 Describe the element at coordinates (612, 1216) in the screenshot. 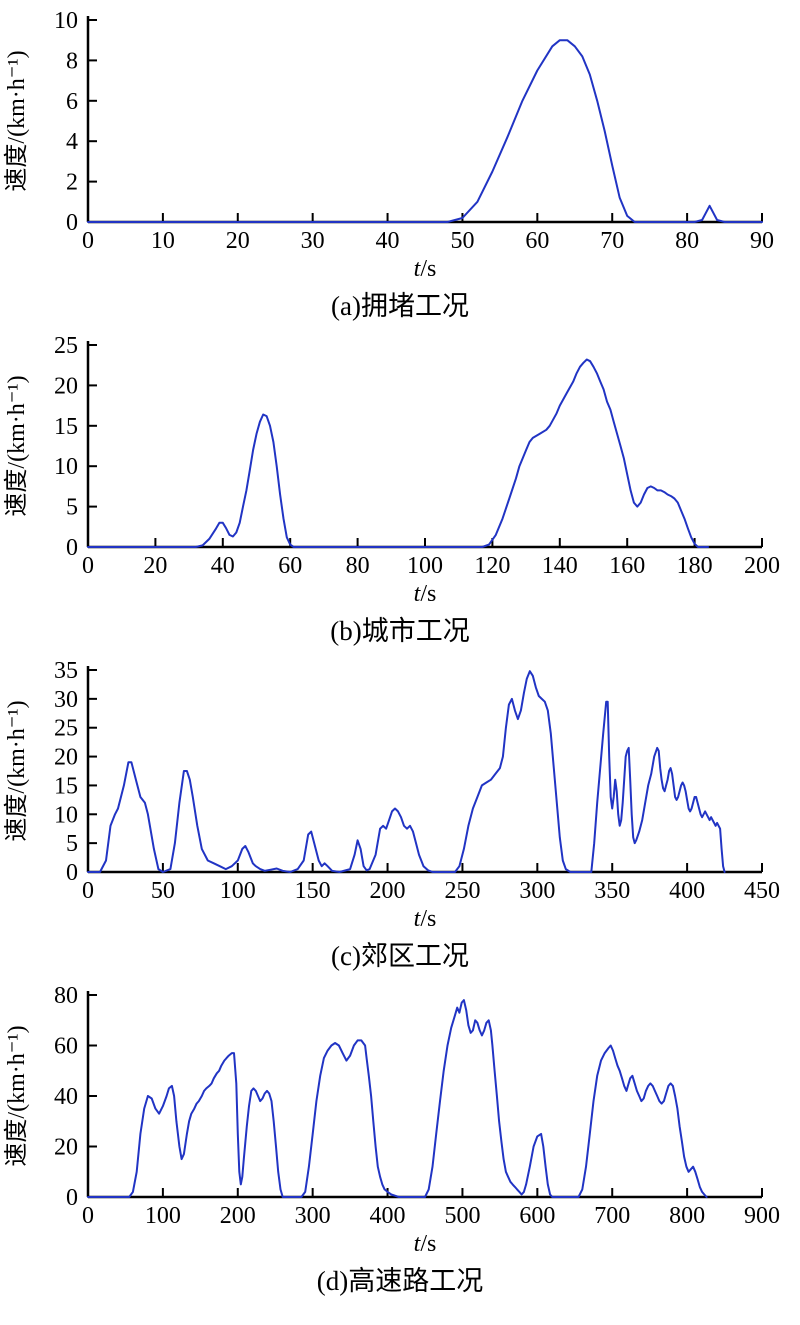

I see `svg-text: 700` at that location.